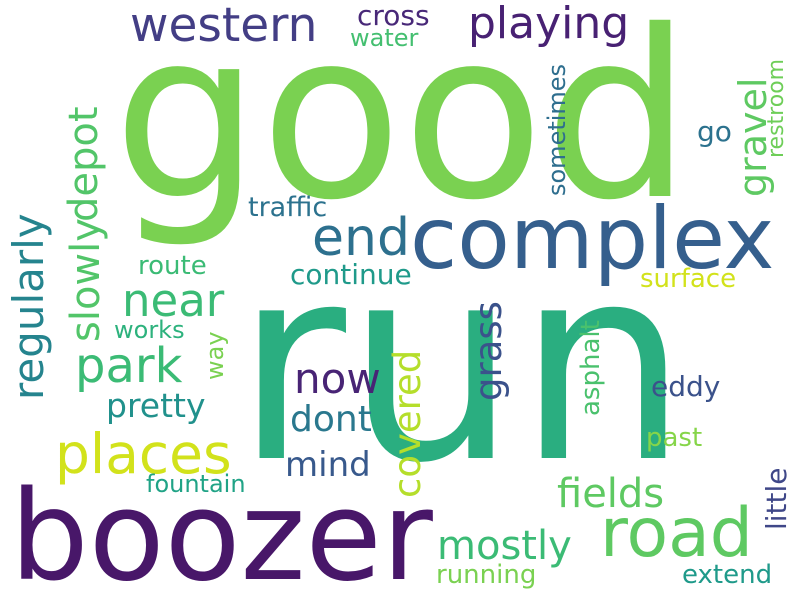 This screenshot has height=600, width=800. What do you see at coordinates (351, 274) in the screenshot?
I see `word-continue: continue` at bounding box center [351, 274].